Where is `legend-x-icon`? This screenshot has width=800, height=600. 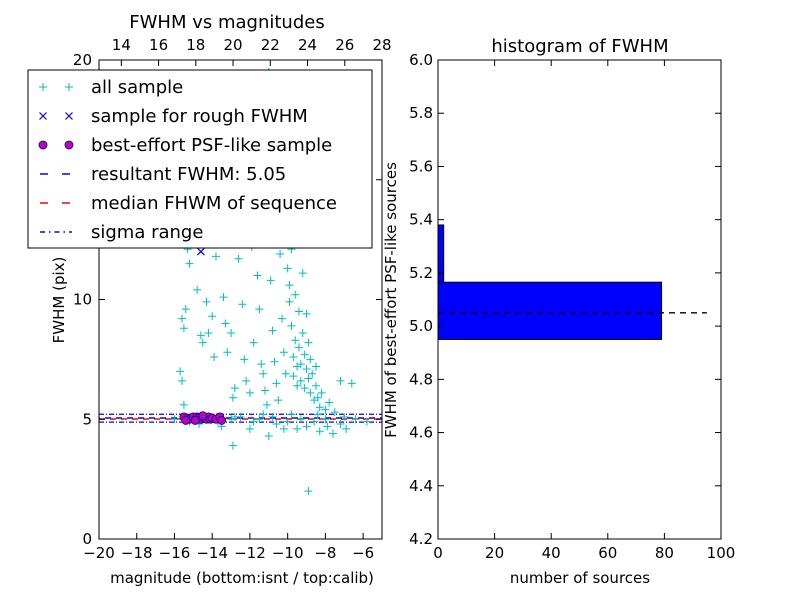
legend-x-icon is located at coordinates (69, 116).